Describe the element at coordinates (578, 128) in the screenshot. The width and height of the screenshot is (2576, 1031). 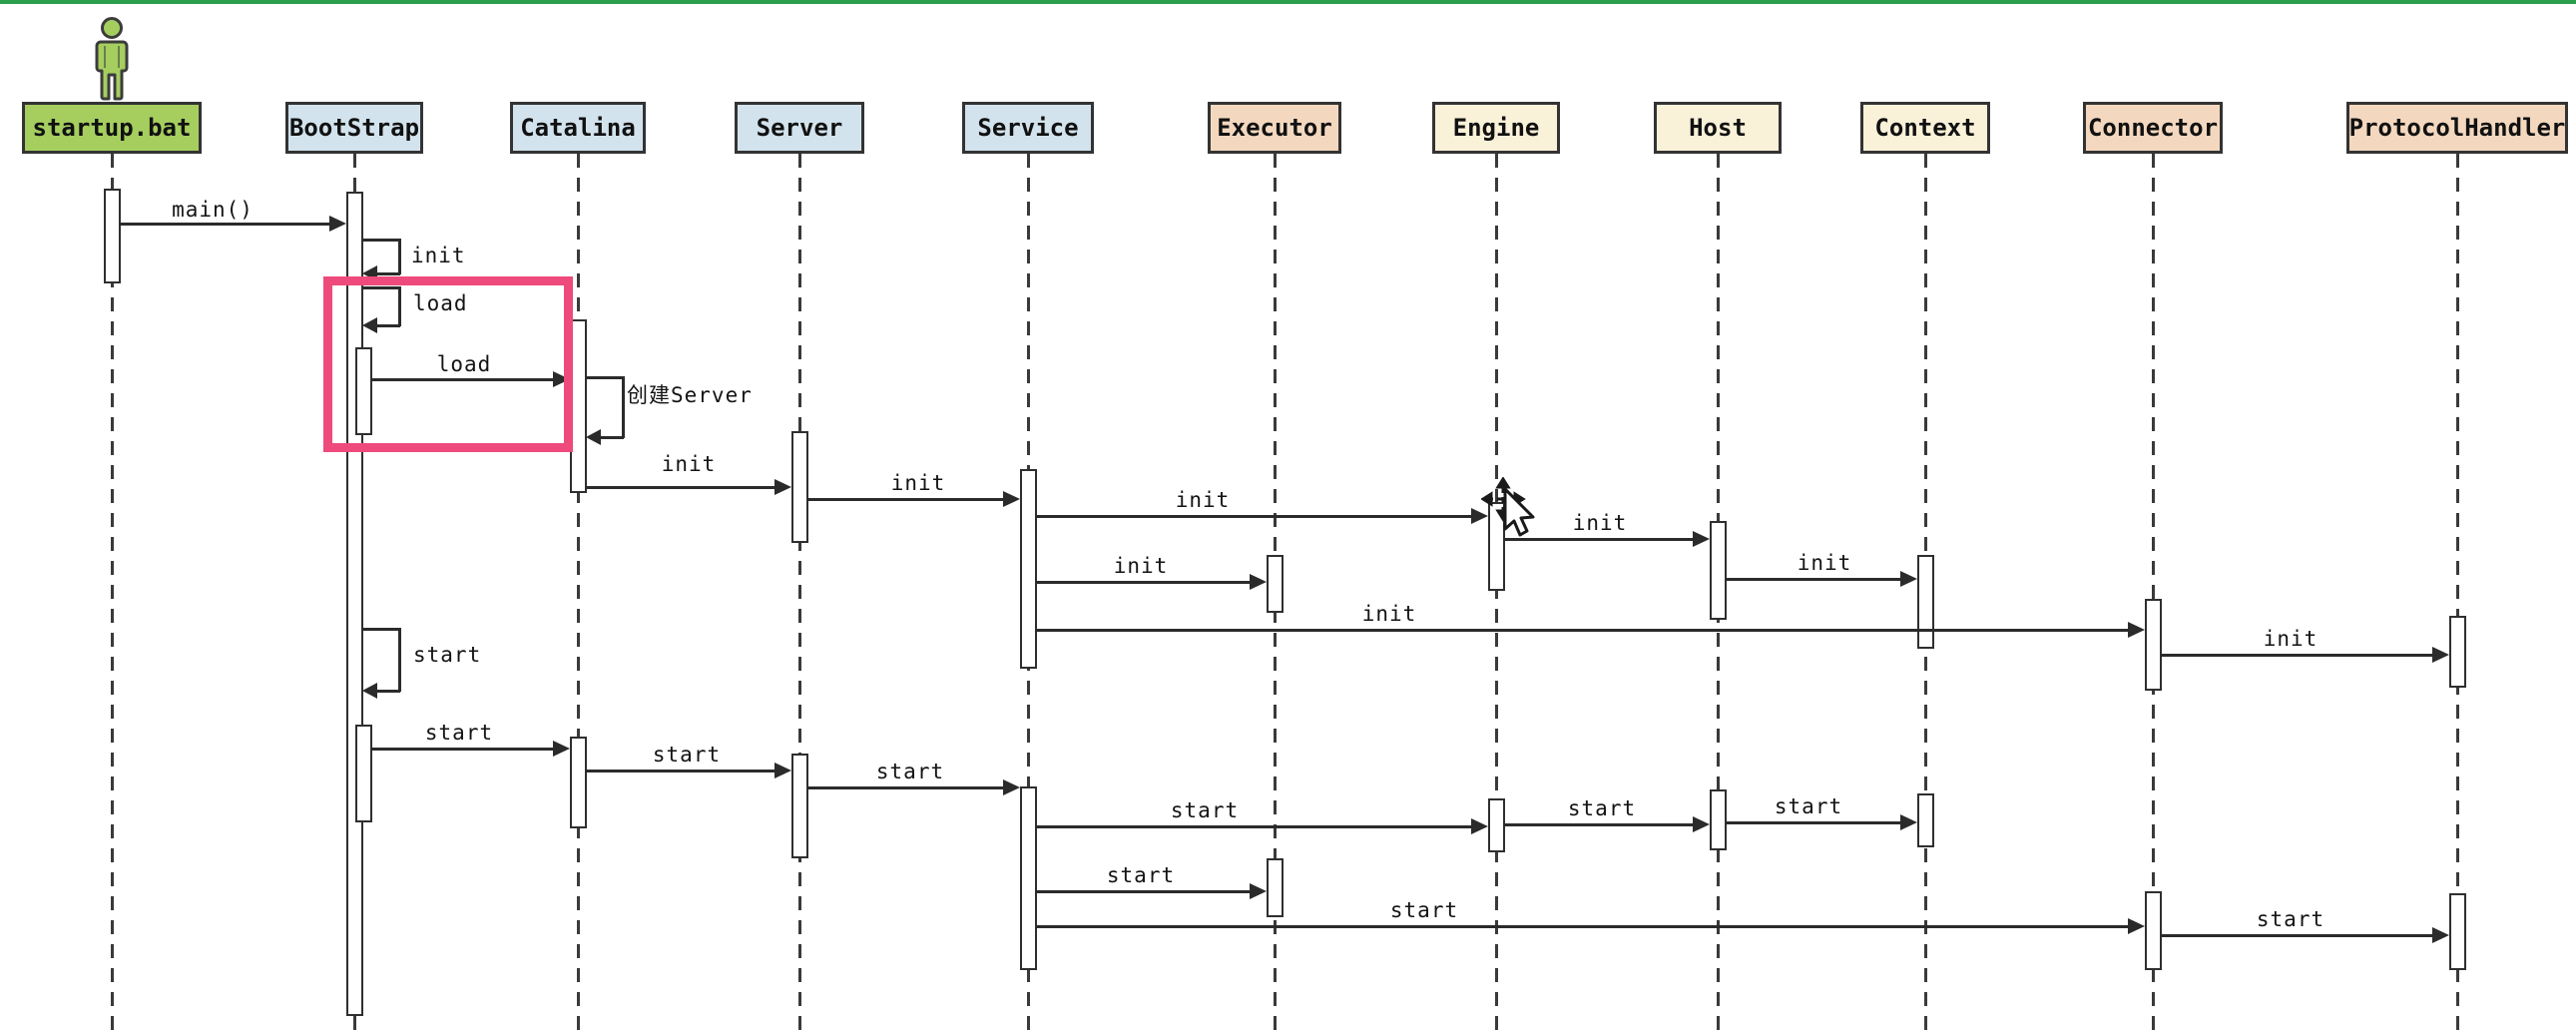
I see `participant-label: Catalina` at that location.